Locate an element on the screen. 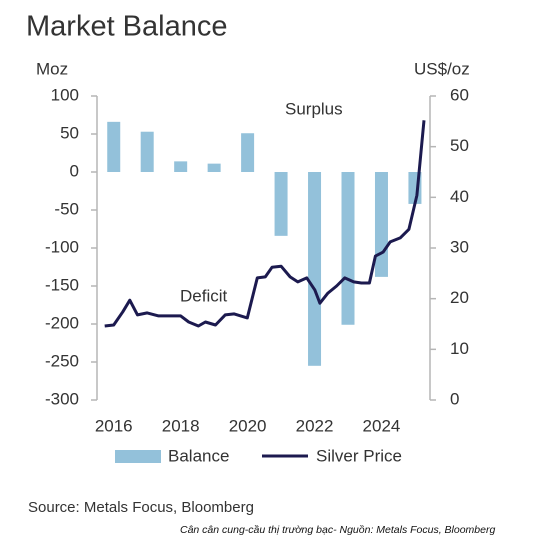 The width and height of the screenshot is (551, 539). y2-tick-label: 40 is located at coordinates (459, 196).